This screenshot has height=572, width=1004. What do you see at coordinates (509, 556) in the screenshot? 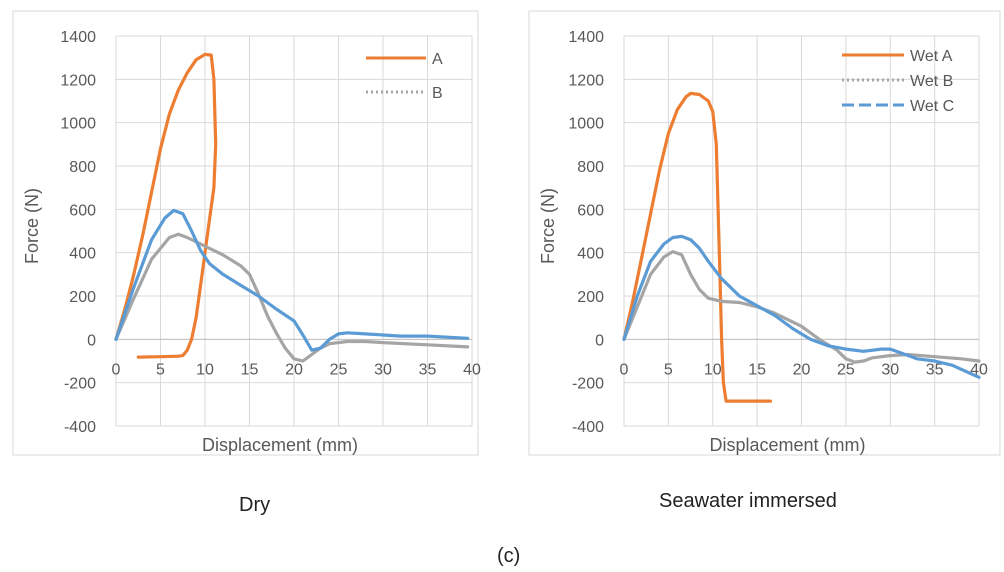
I see `caption-figure: (c)` at bounding box center [509, 556].